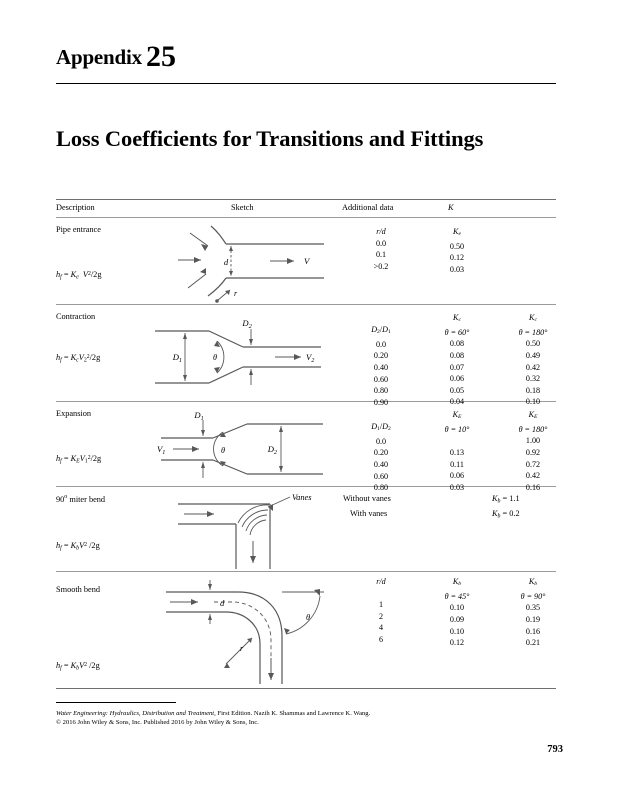  Describe the element at coordinates (242, 207) in the screenshot. I see `column-header-sketch: Sketch` at that location.